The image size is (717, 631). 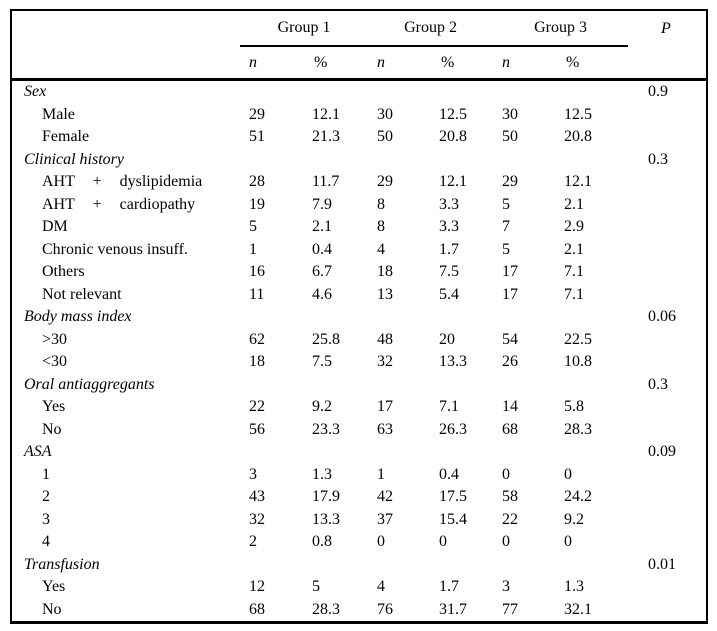 I want to click on percent-header-group1: %, so click(x=336, y=63).